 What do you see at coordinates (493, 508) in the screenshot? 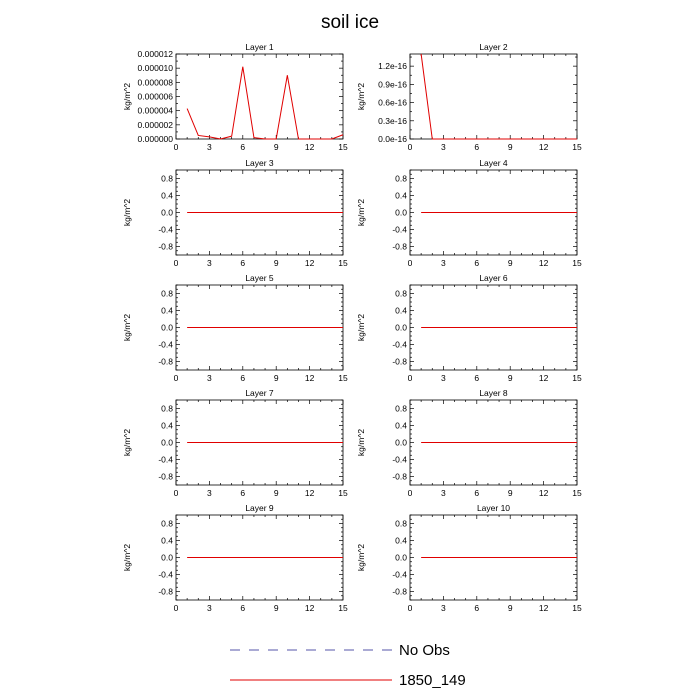
I see `panel-title: Layer 10` at bounding box center [493, 508].